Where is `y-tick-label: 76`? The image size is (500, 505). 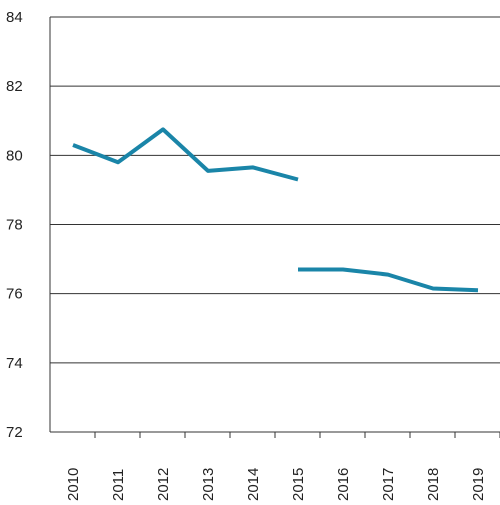
y-tick-label: 76 is located at coordinates (14, 294).